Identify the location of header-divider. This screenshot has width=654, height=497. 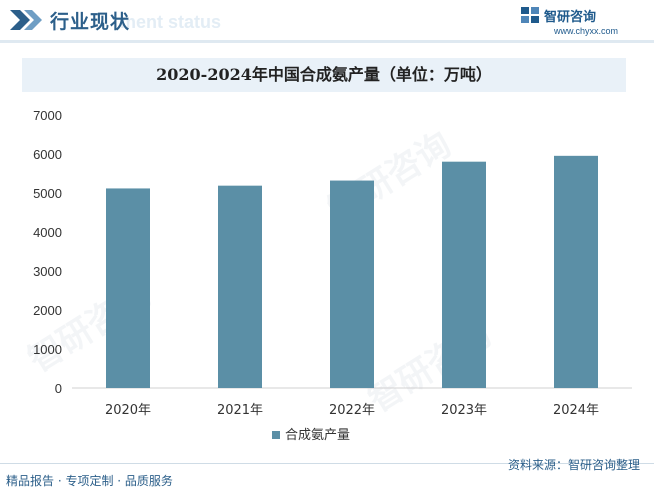
(327, 41).